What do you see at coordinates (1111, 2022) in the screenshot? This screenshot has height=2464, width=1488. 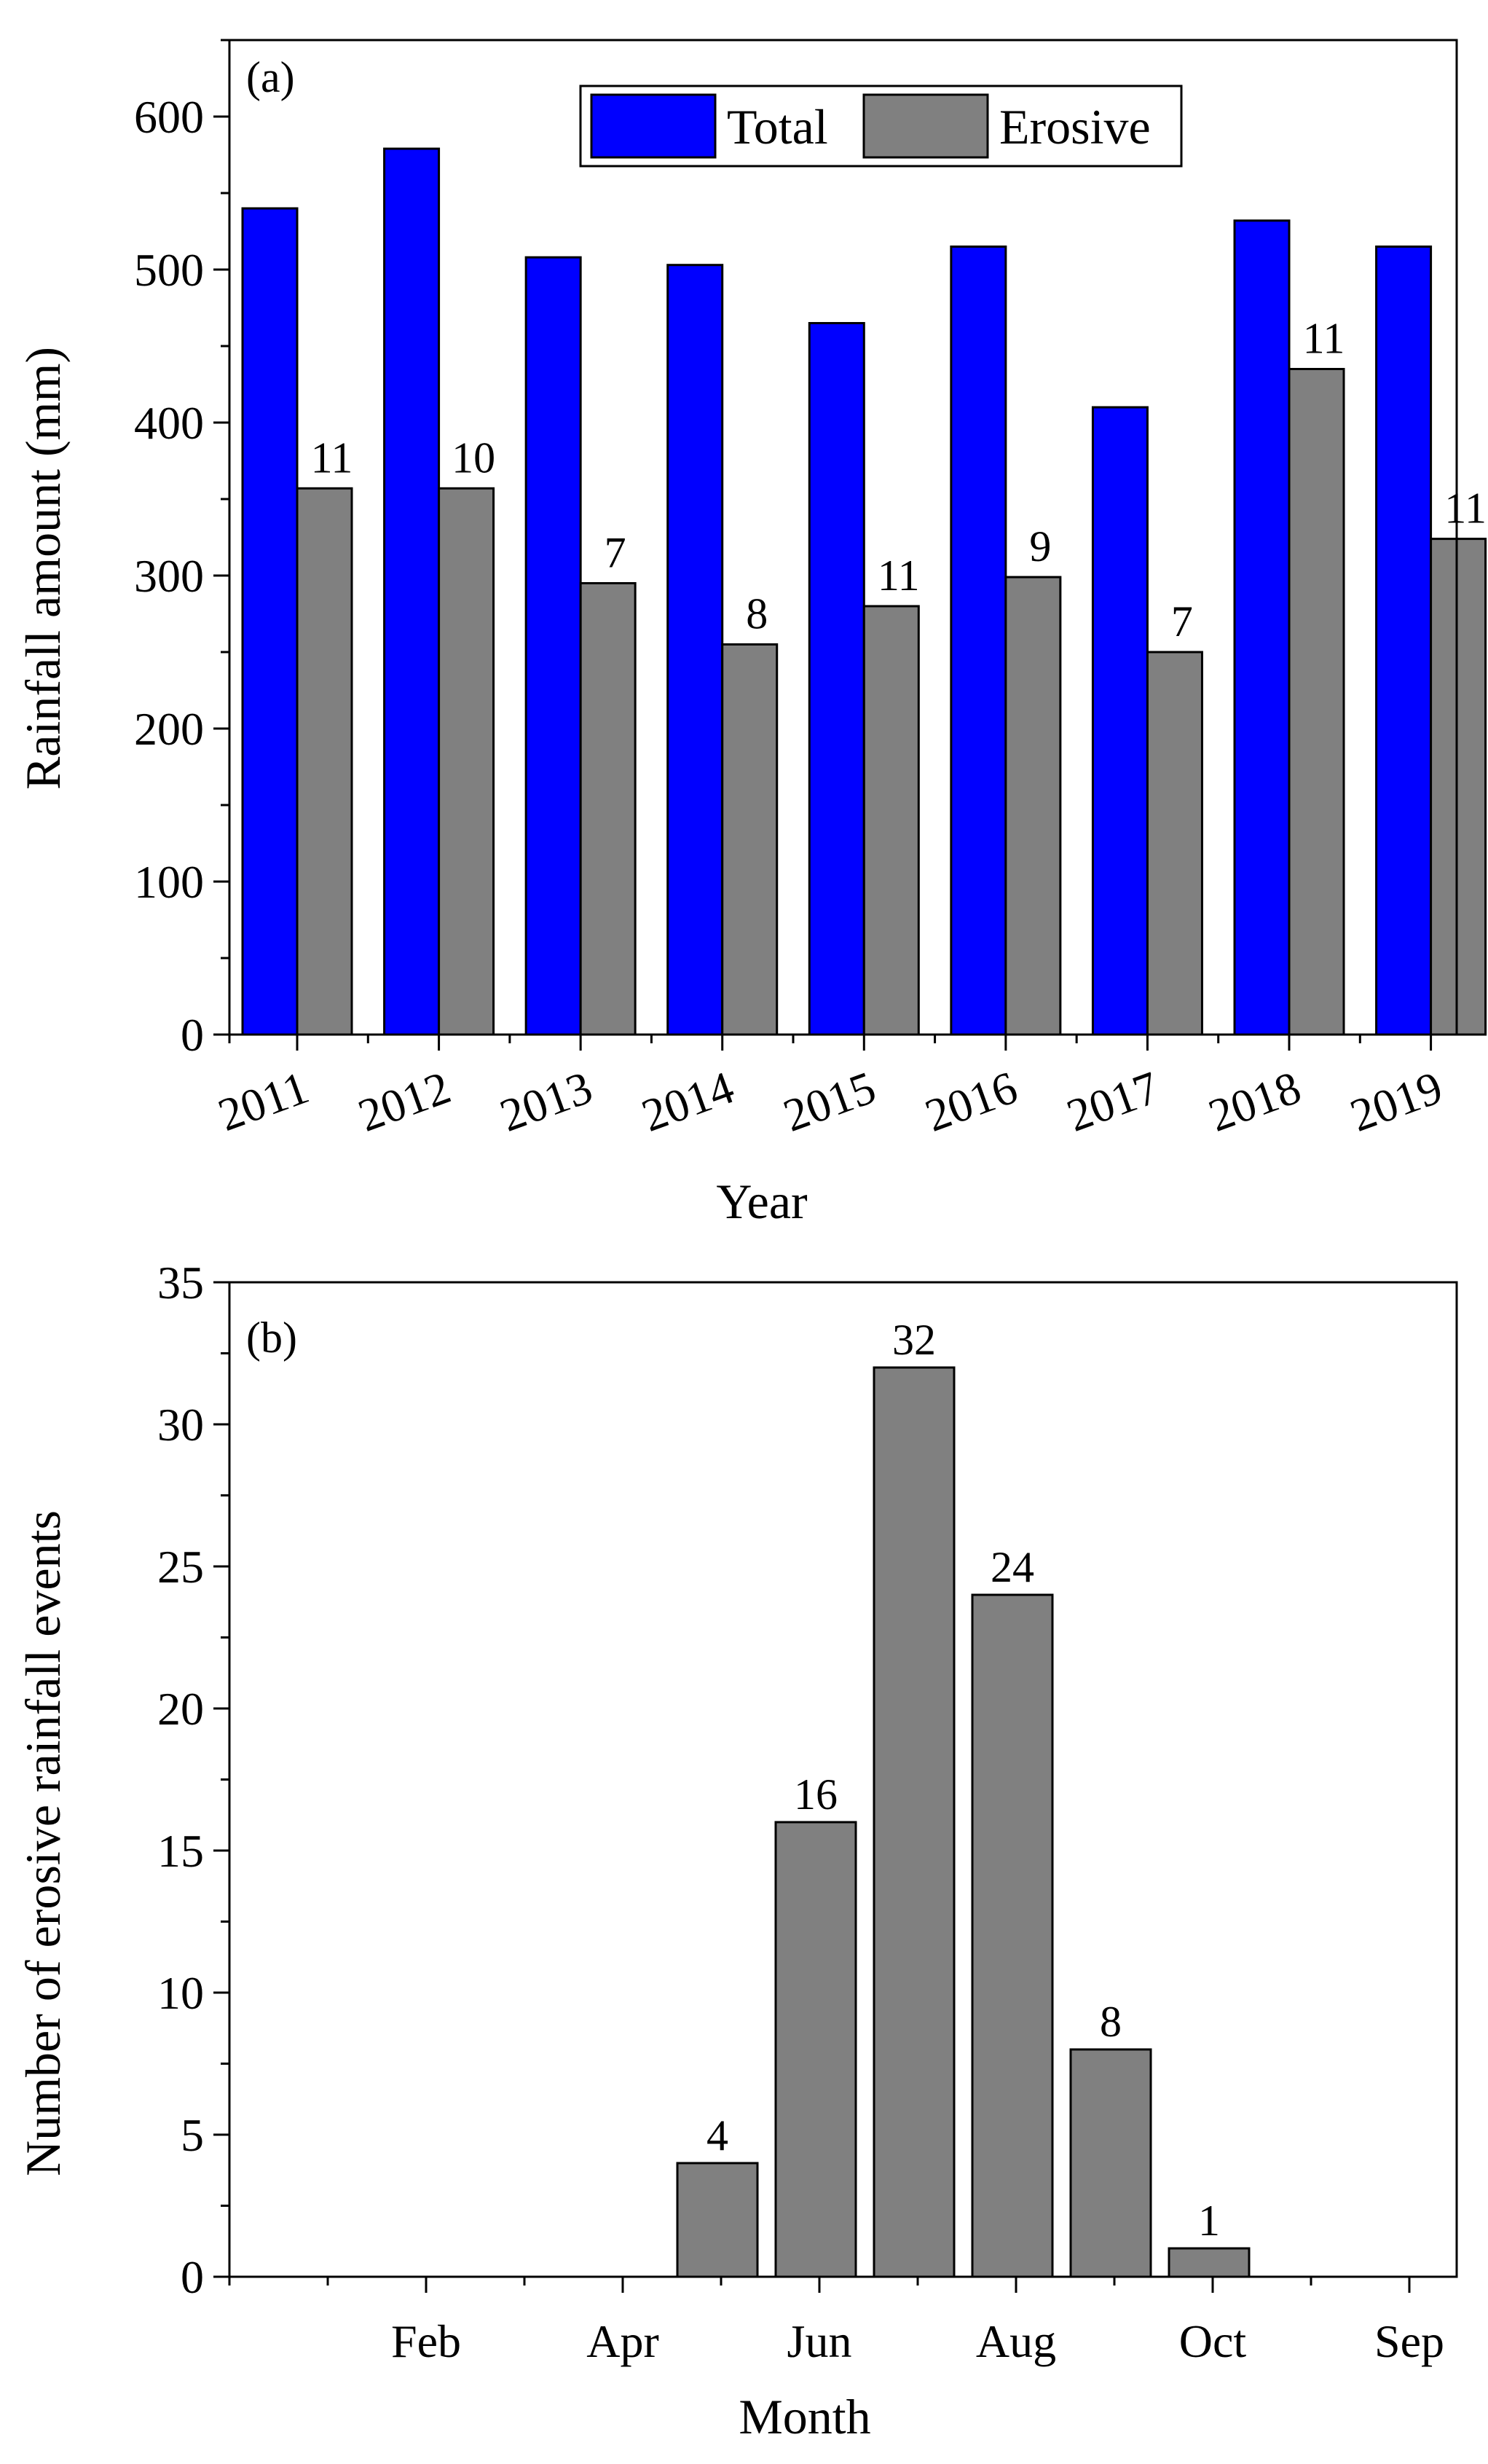 I see `data-label-month-9: 8` at bounding box center [1111, 2022].